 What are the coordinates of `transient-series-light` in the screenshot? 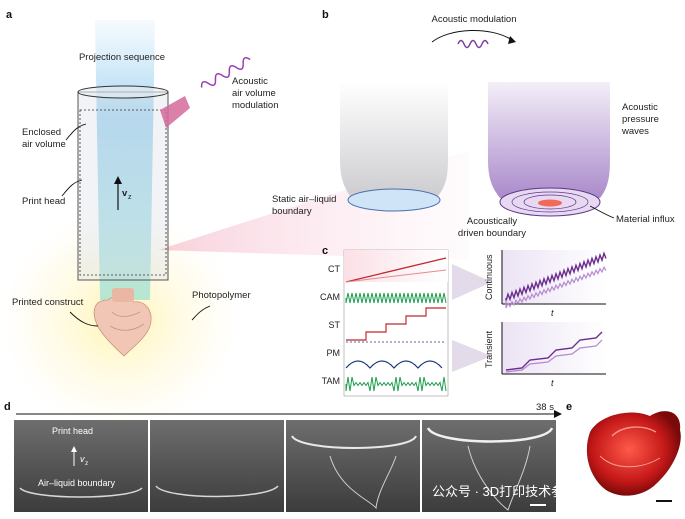 It's located at (554, 356).